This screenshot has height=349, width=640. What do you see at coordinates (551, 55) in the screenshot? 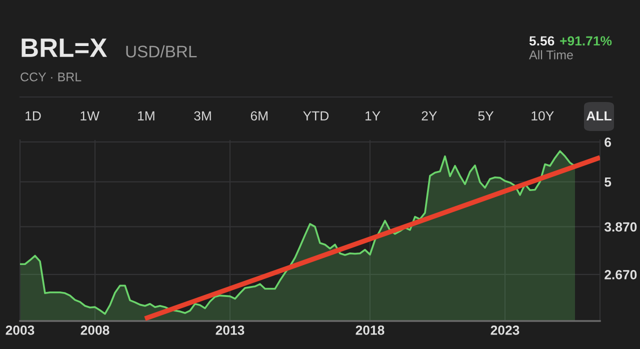
I see `text: All Time` at bounding box center [551, 55].